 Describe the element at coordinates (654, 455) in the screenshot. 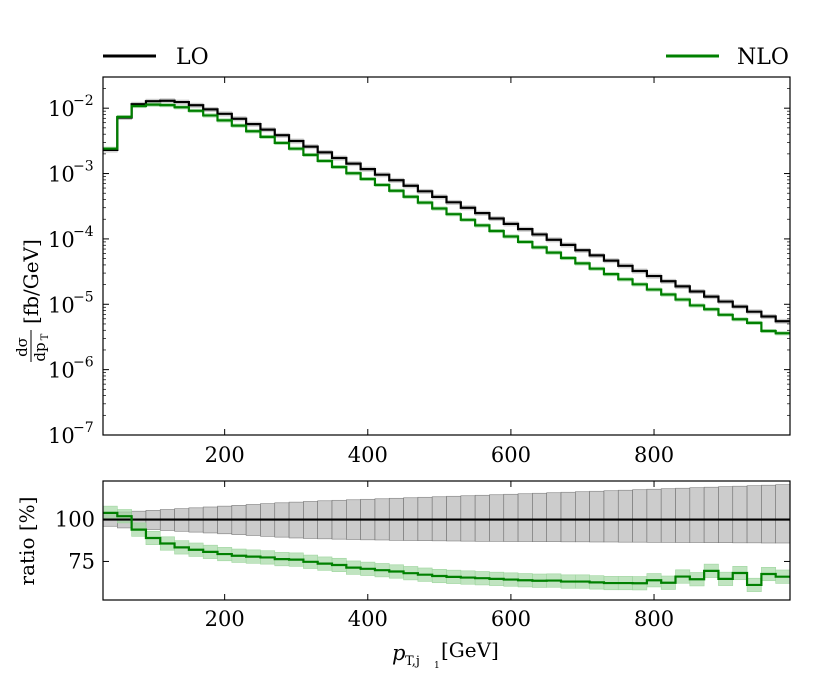

I see `main-x-tick-label: 800` at that location.